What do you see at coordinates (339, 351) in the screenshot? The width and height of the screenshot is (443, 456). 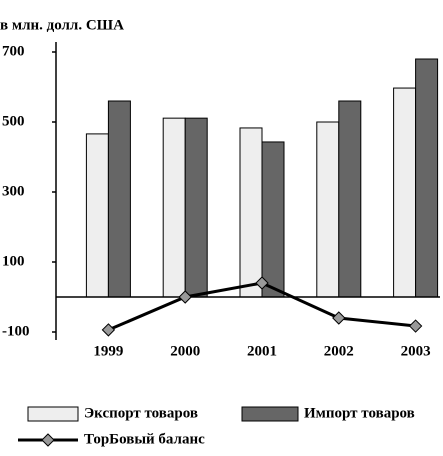 I see `x-tick-label: 2002` at bounding box center [339, 351].